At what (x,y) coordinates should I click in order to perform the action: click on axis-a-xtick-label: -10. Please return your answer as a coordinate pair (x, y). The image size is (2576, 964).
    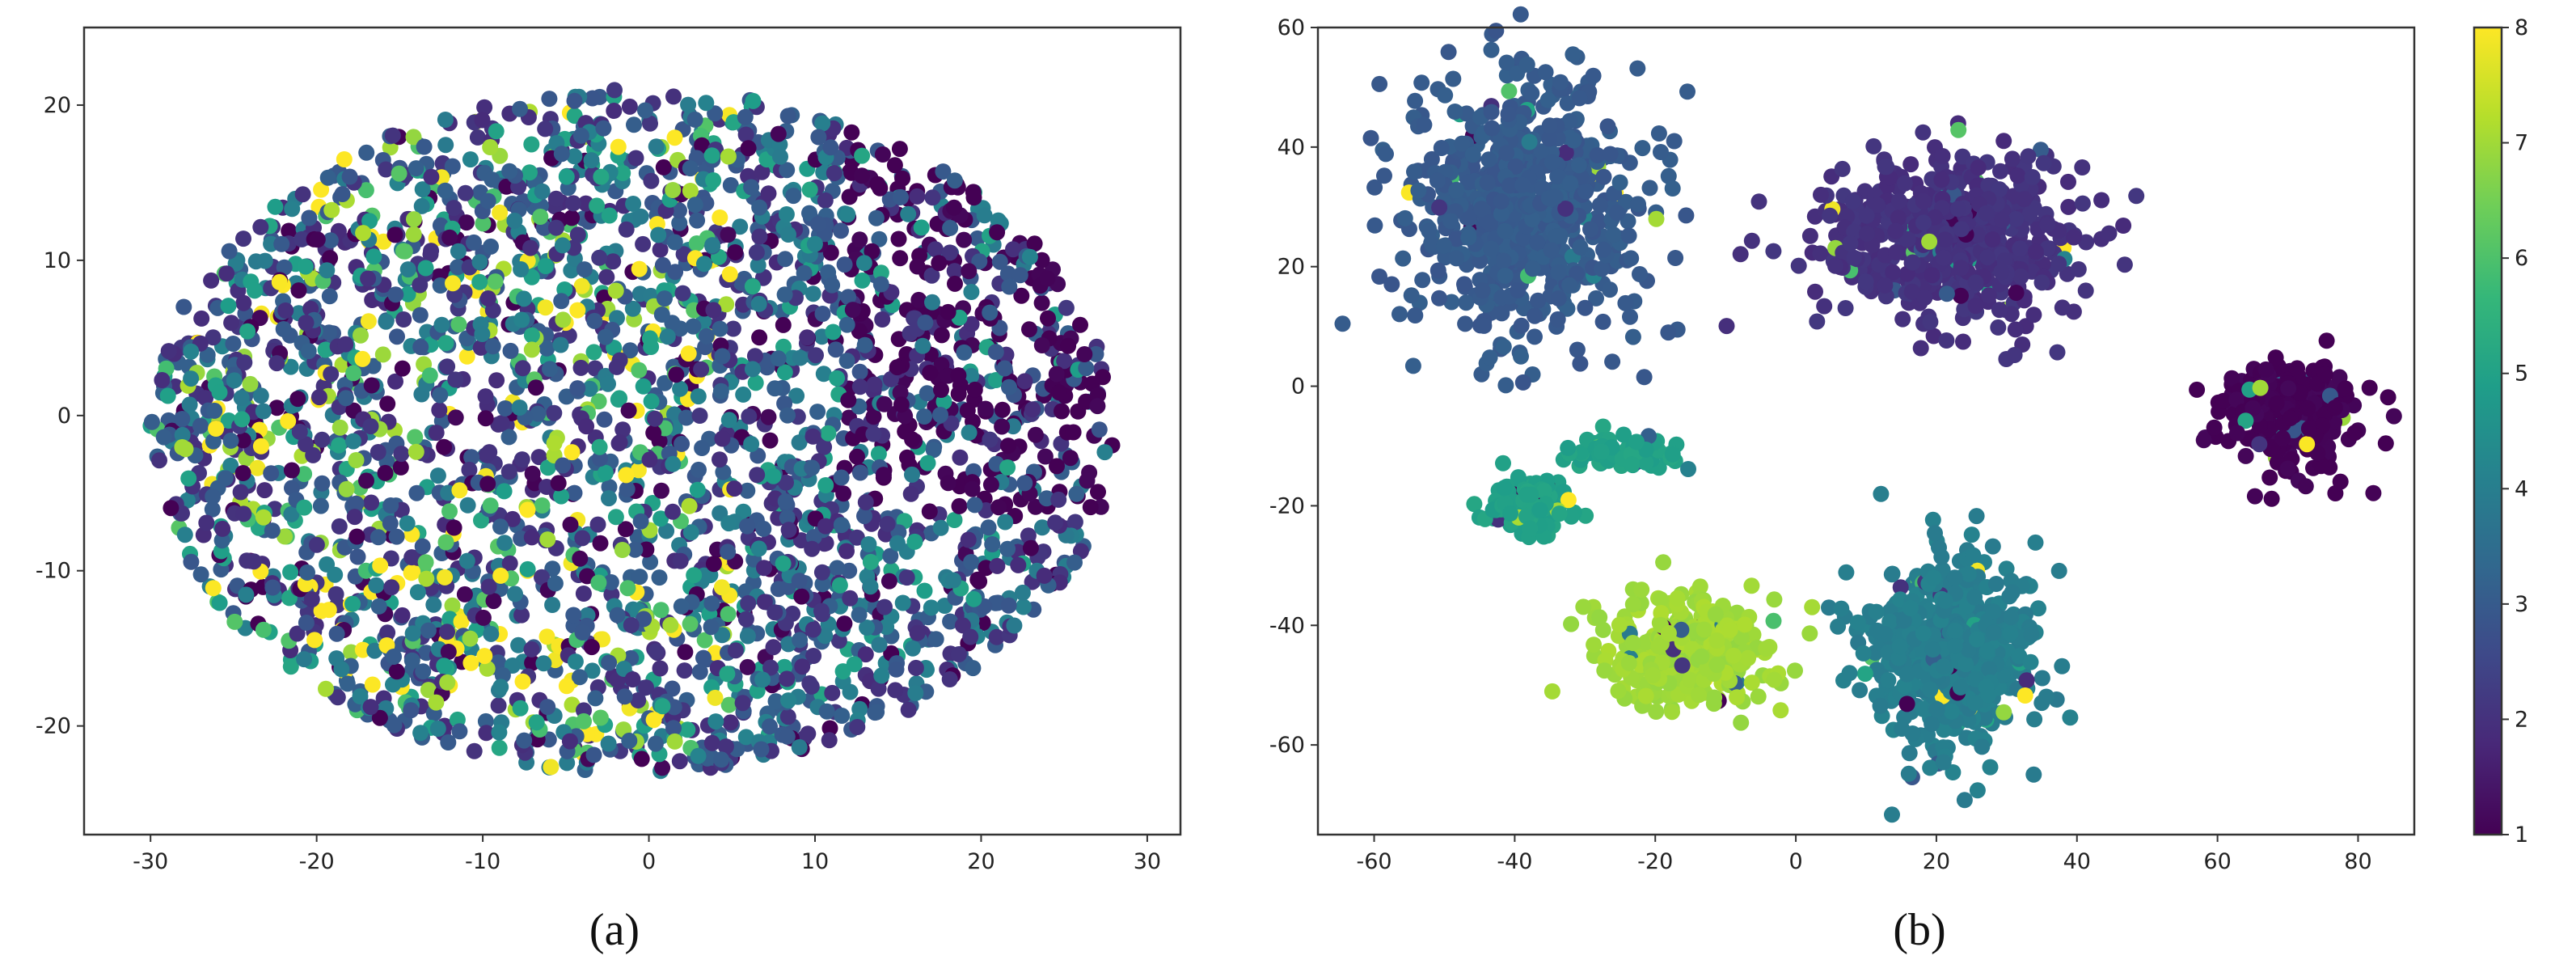
    Looking at the image, I should click on (482, 862).